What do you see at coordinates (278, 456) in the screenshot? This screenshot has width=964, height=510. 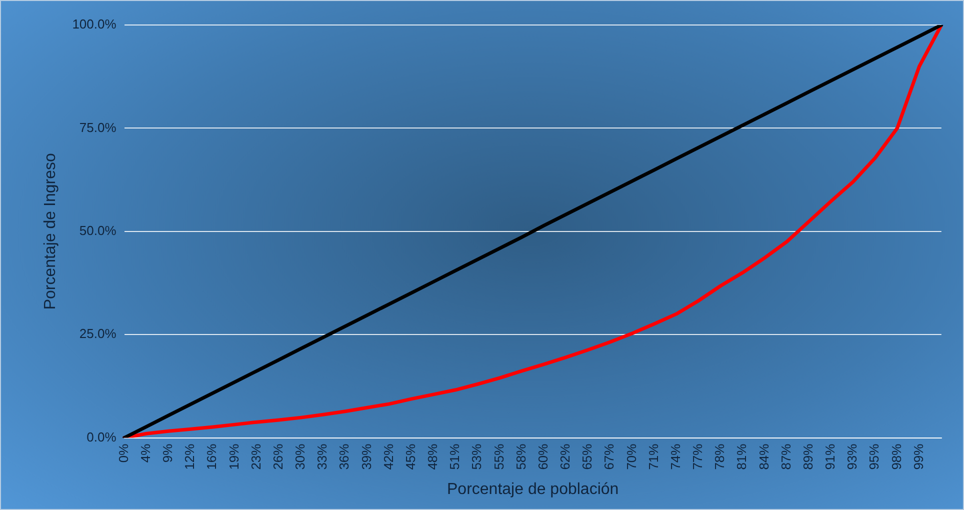 I see `x-tick-label: 26%` at bounding box center [278, 456].